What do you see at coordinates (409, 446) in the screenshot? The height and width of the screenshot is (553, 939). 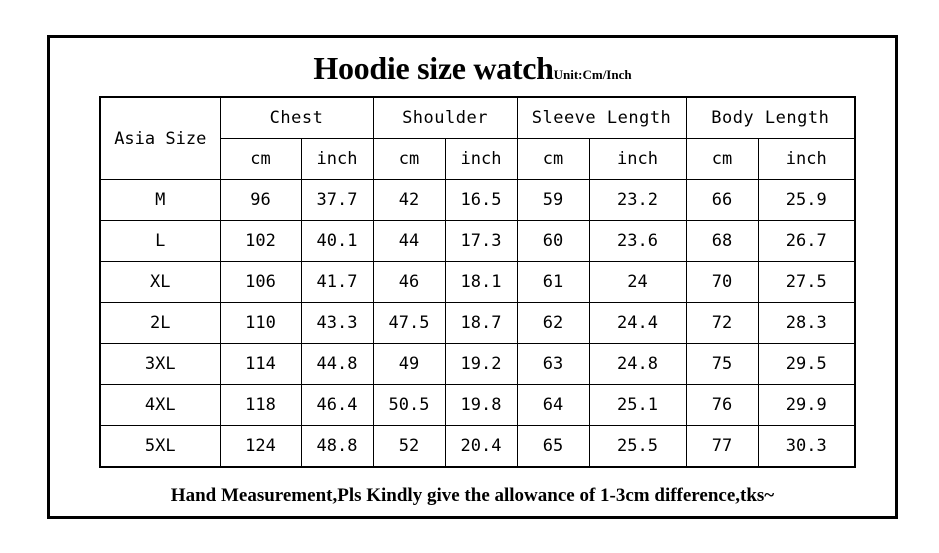 I see `measurement-cell: 52` at bounding box center [409, 446].